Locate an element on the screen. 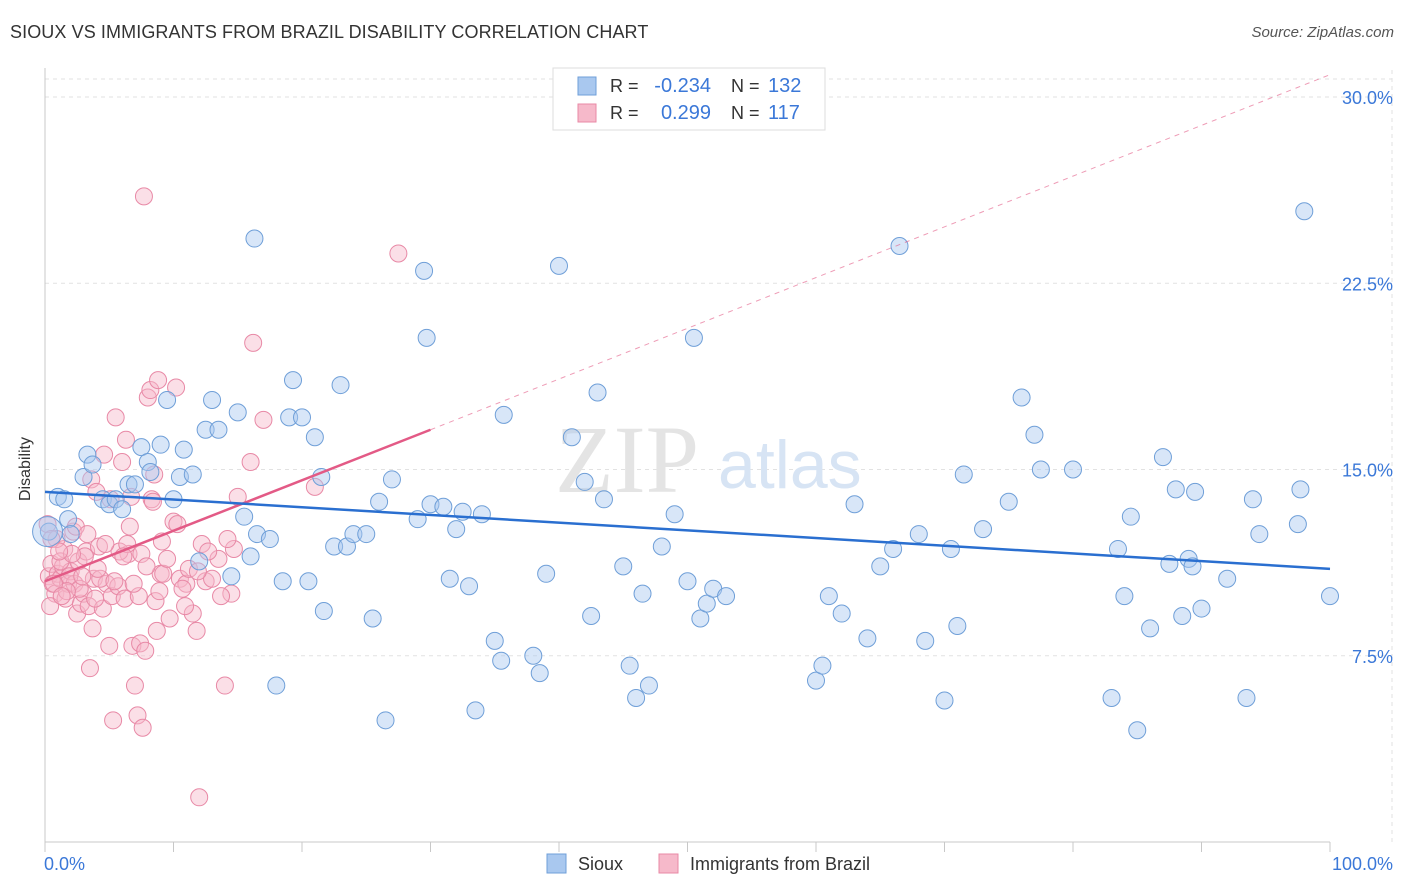  legend-swatch-blue is located at coordinates (556, 863).